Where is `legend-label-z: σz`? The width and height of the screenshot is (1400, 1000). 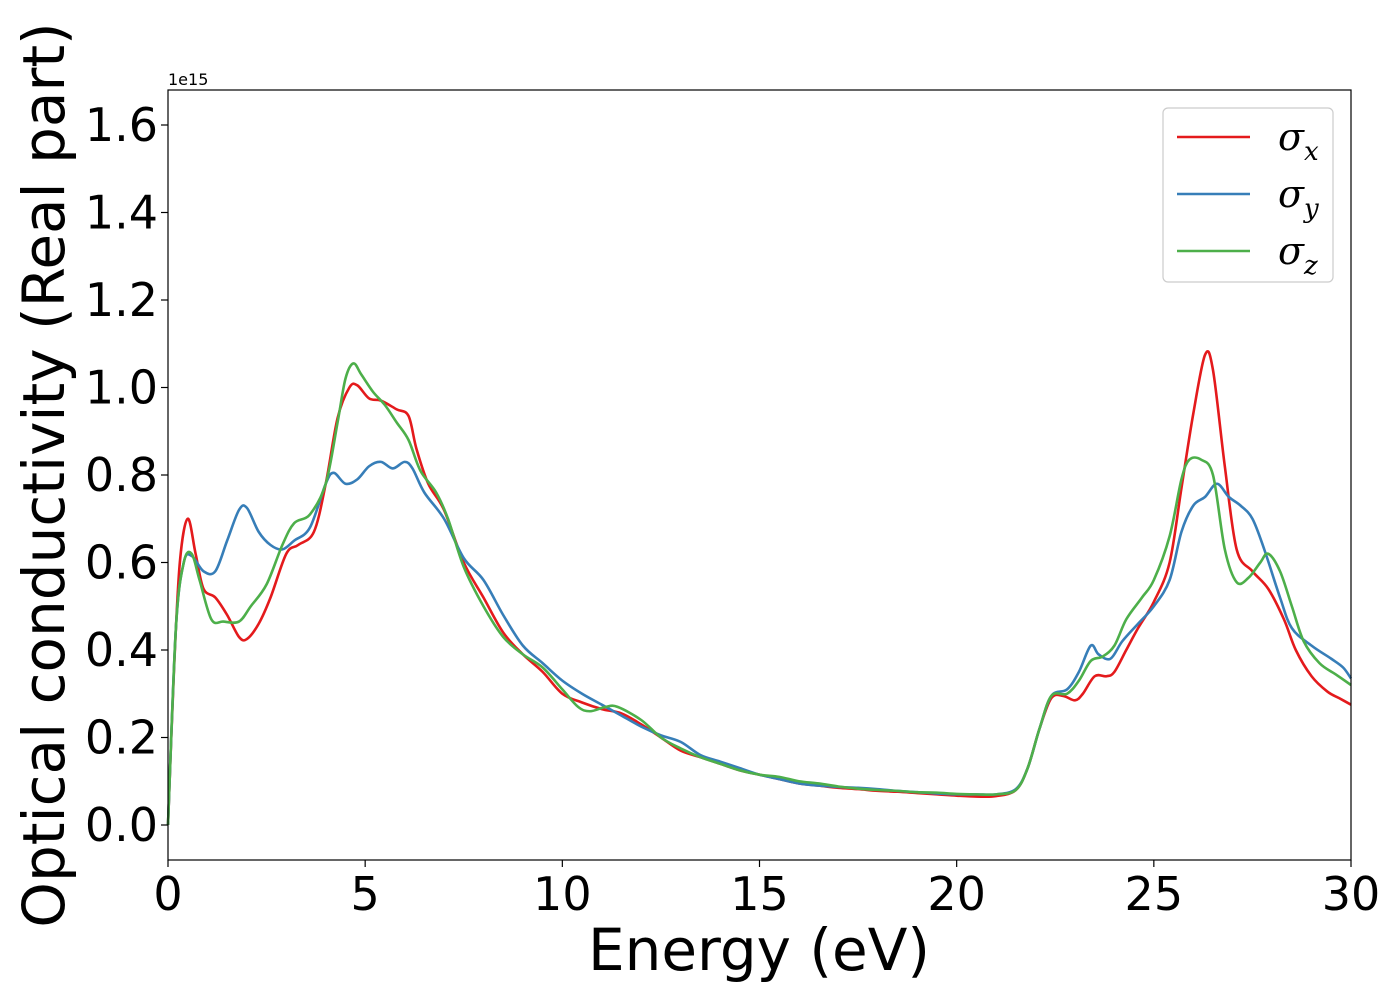
legend-label-z: σz is located at coordinates (1298, 255).